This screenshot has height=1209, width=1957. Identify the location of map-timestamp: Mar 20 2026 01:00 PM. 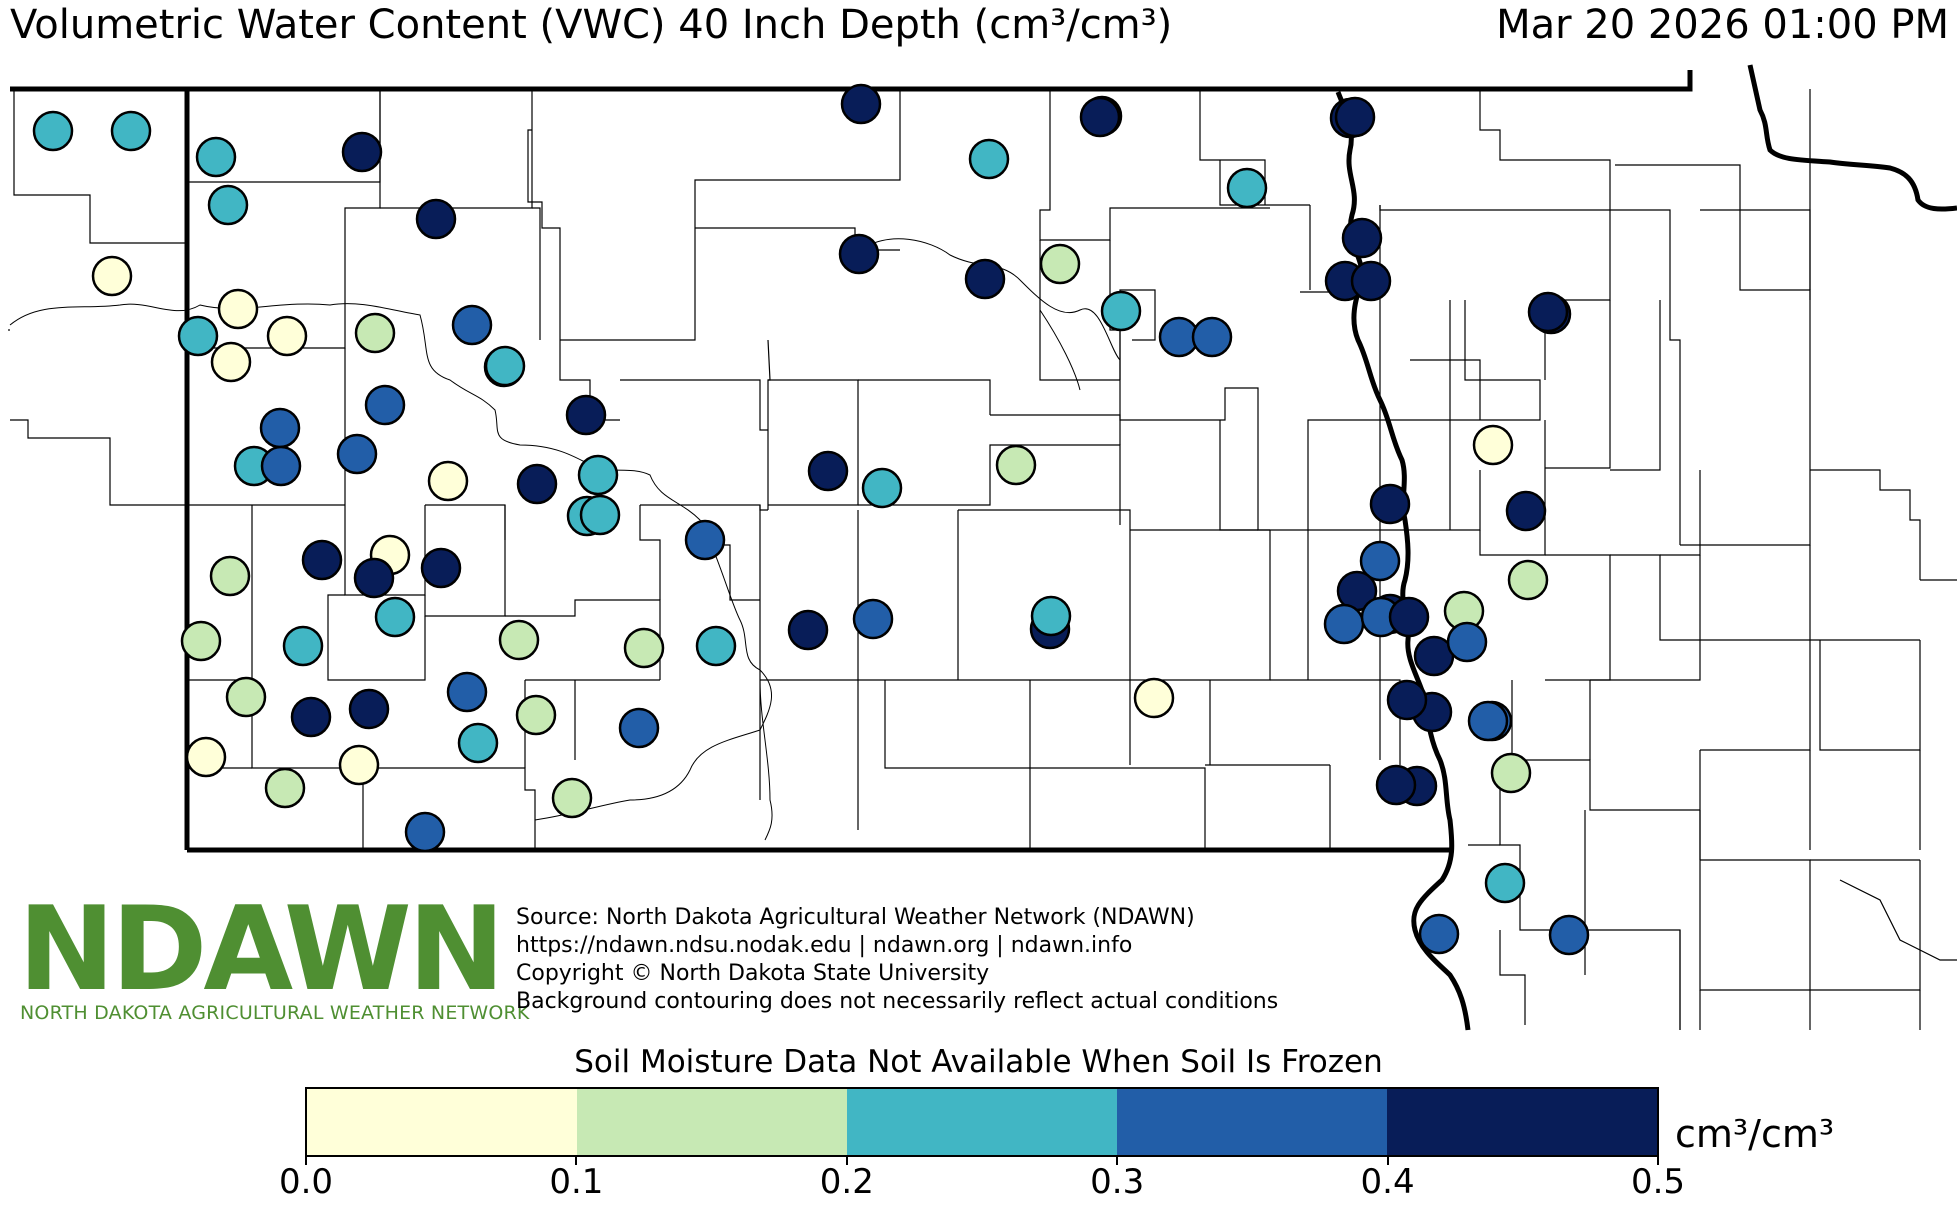
(1722, 25).